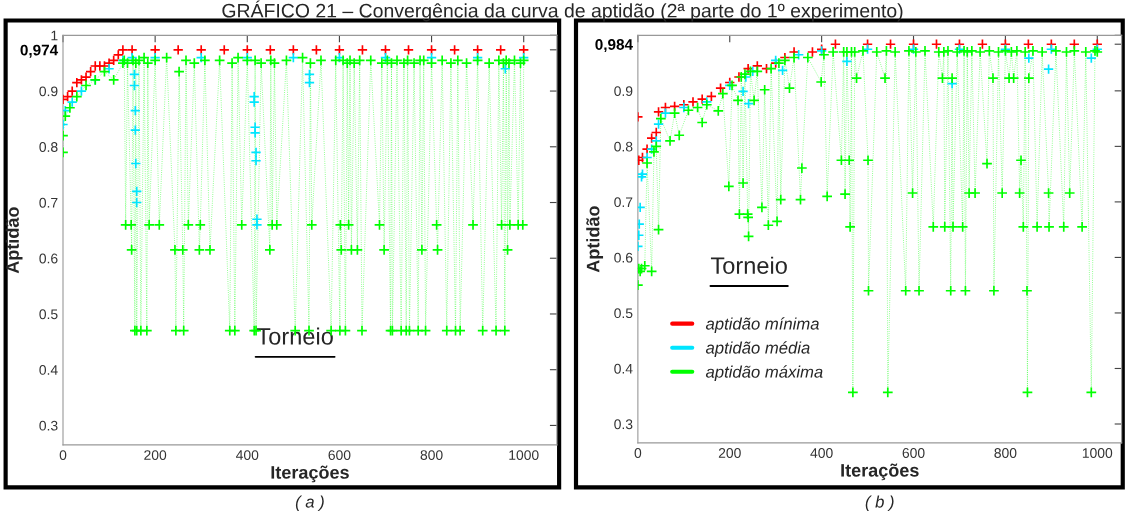  I want to click on legend-label: aptidão mínima, so click(762, 325).